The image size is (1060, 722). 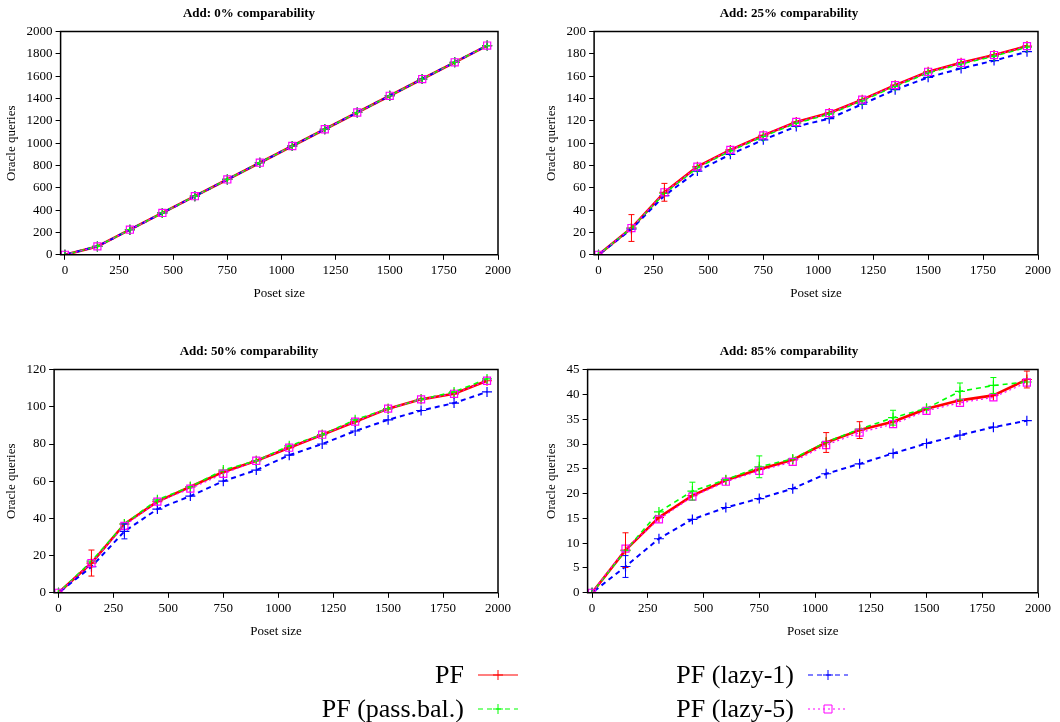 I want to click on y-tick-label: 5, so click(x=576, y=567).